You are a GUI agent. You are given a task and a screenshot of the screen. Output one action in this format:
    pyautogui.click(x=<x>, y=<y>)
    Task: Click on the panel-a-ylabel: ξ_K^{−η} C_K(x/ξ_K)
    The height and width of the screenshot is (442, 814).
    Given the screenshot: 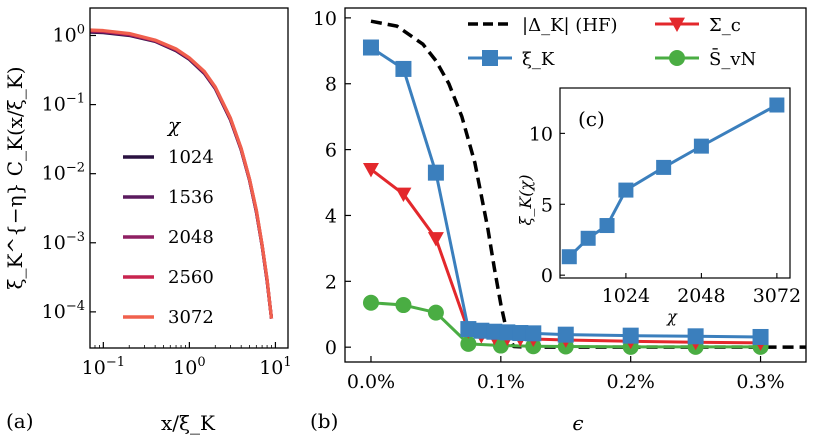 What is the action you would take?
    pyautogui.click(x=15, y=177)
    